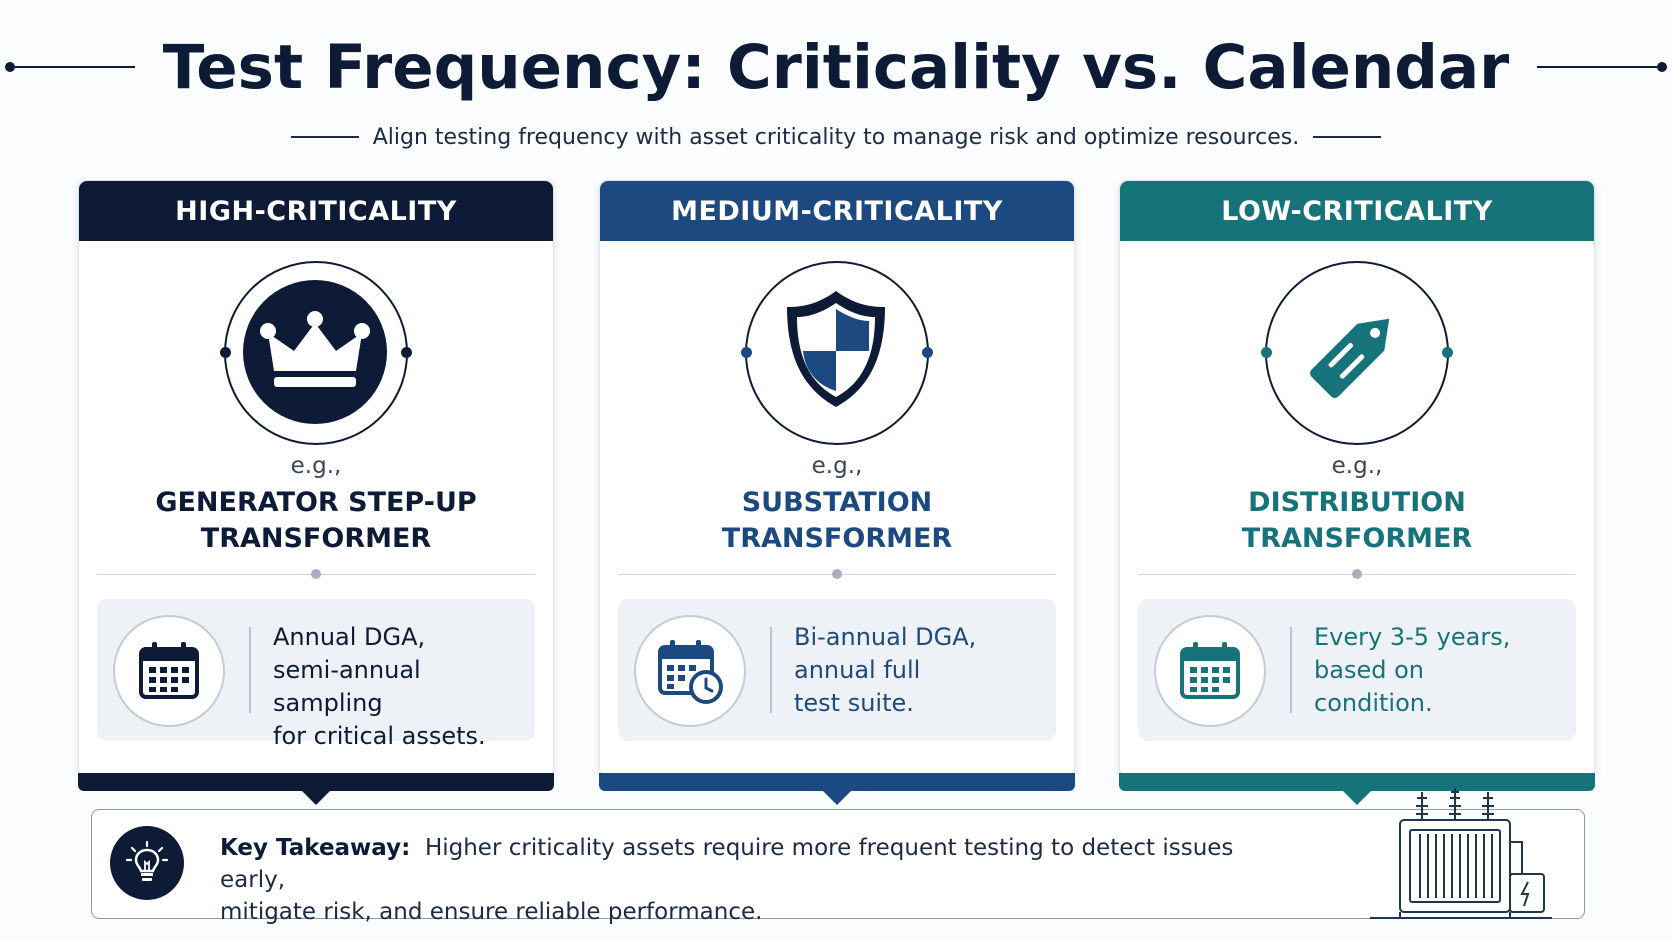  Describe the element at coordinates (349, 637) in the screenshot. I see `frequency-line-1: Annual DGA,` at that location.